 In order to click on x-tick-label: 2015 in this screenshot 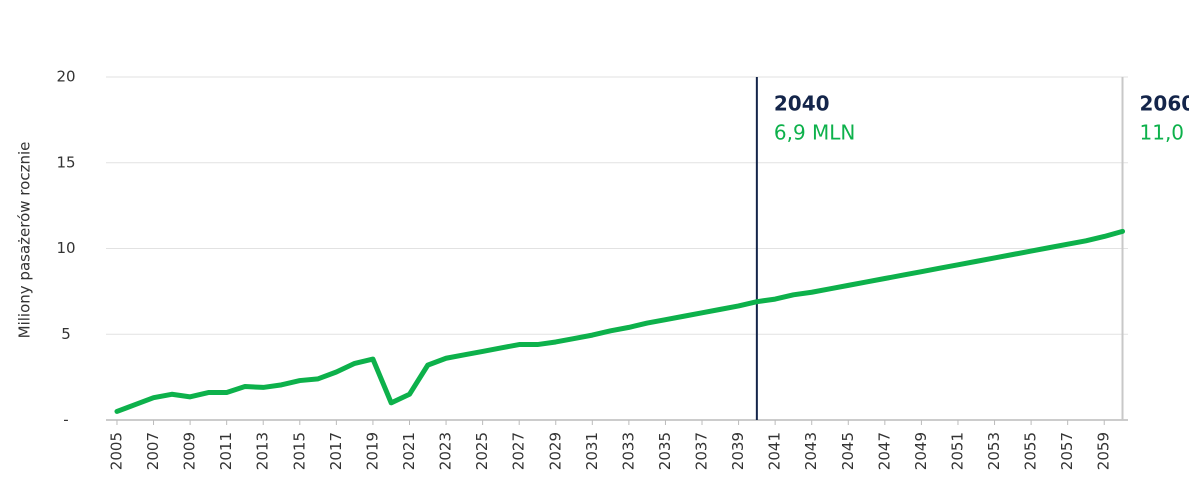, I will do `click(299, 451)`.